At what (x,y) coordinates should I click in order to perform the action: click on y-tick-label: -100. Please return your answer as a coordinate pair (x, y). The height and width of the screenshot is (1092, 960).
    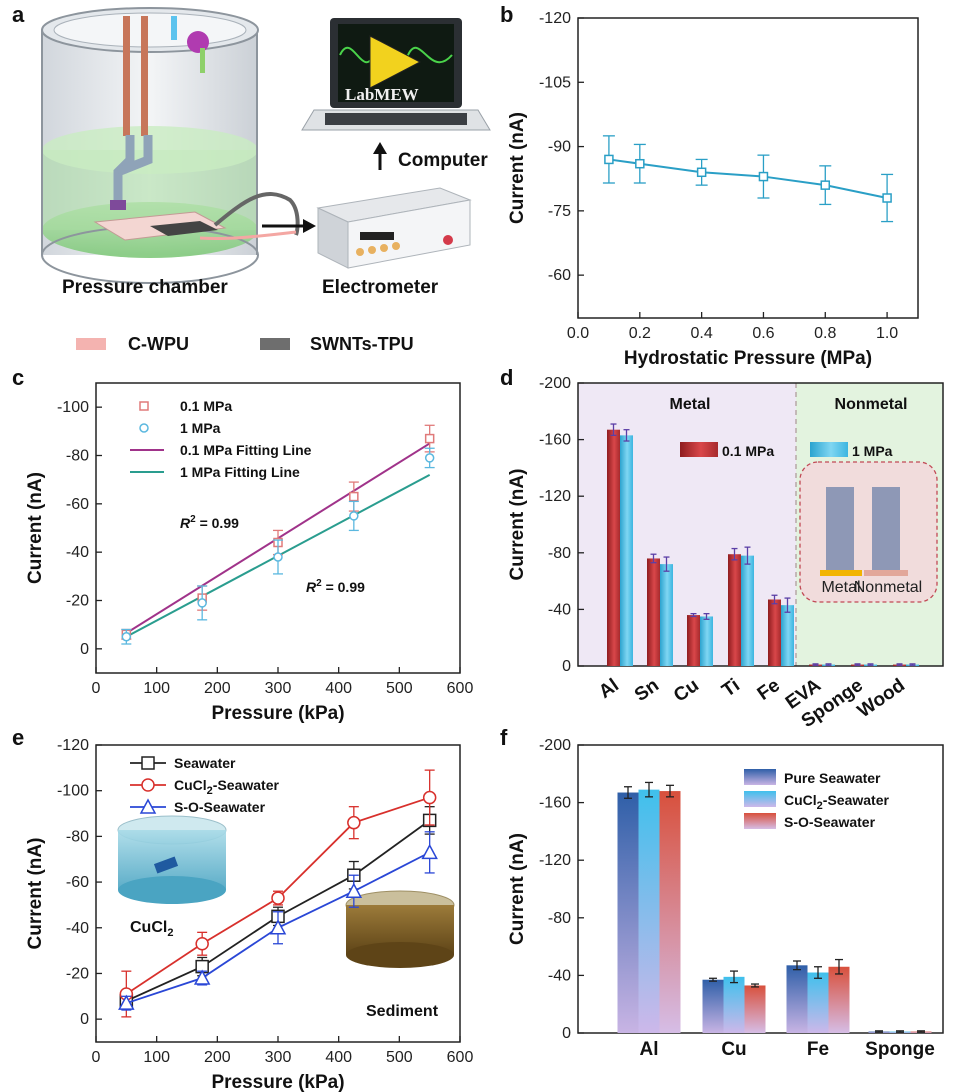
    Looking at the image, I should click on (73, 407).